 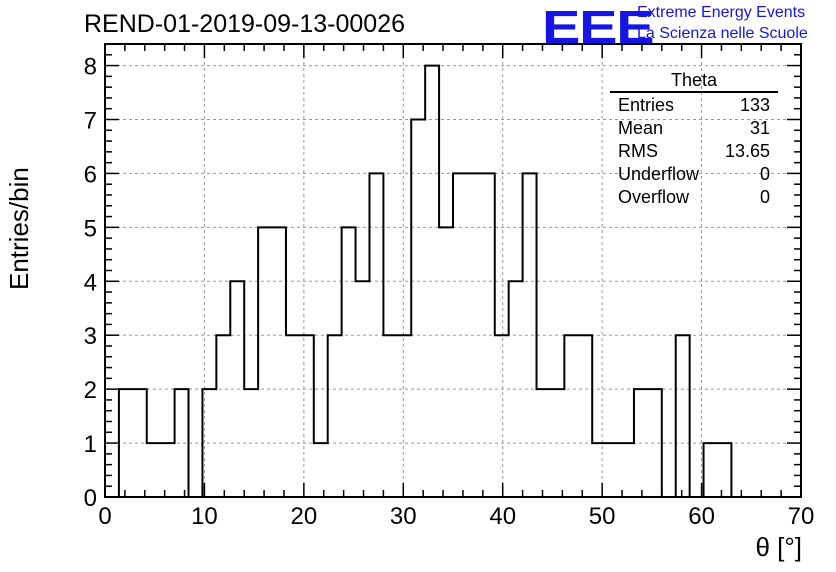 I want to click on x-tick-label: 70, so click(x=801, y=516).